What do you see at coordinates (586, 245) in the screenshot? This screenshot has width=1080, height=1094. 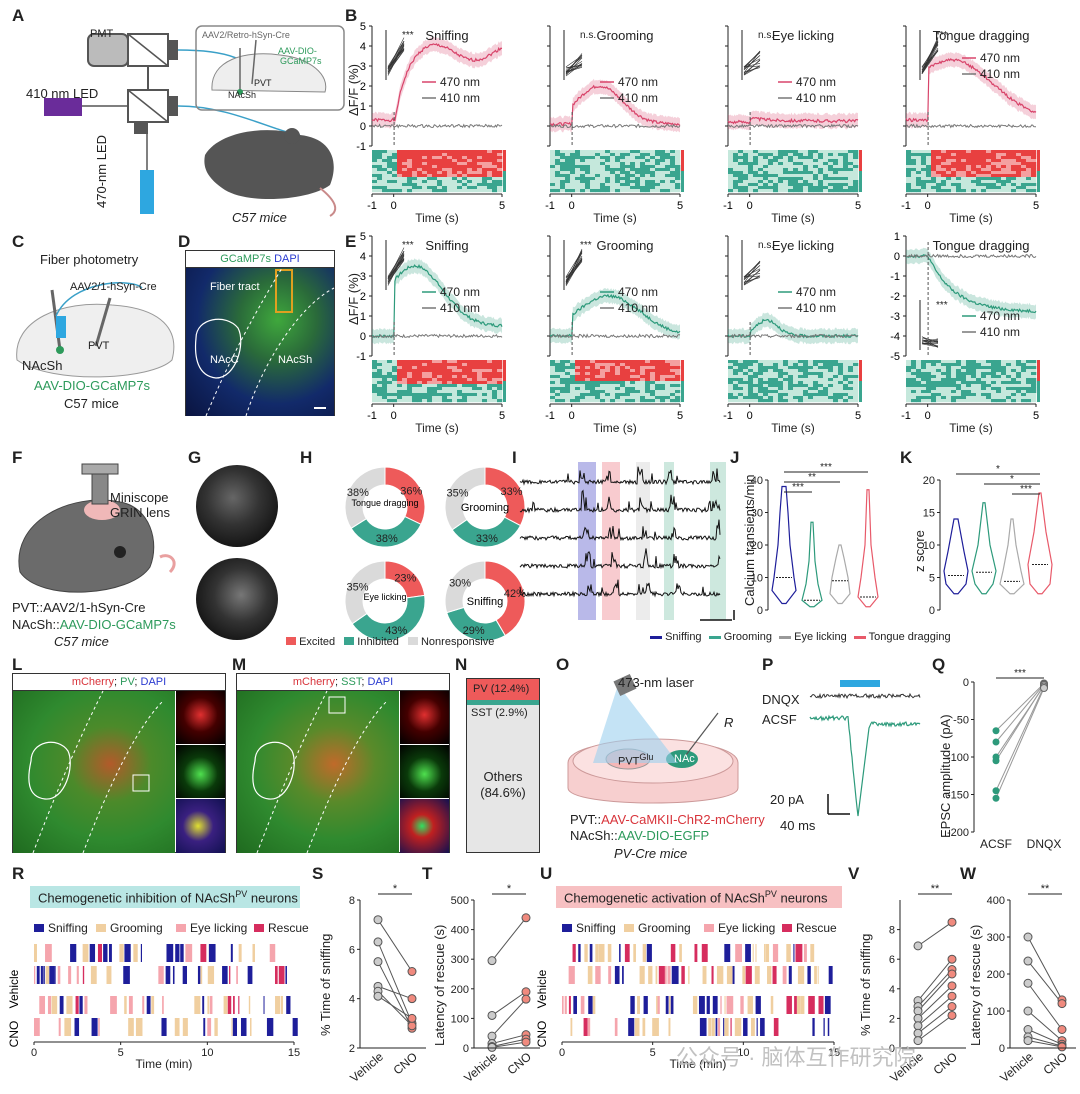 I see `e-inset-sig-1: ***` at bounding box center [586, 245].